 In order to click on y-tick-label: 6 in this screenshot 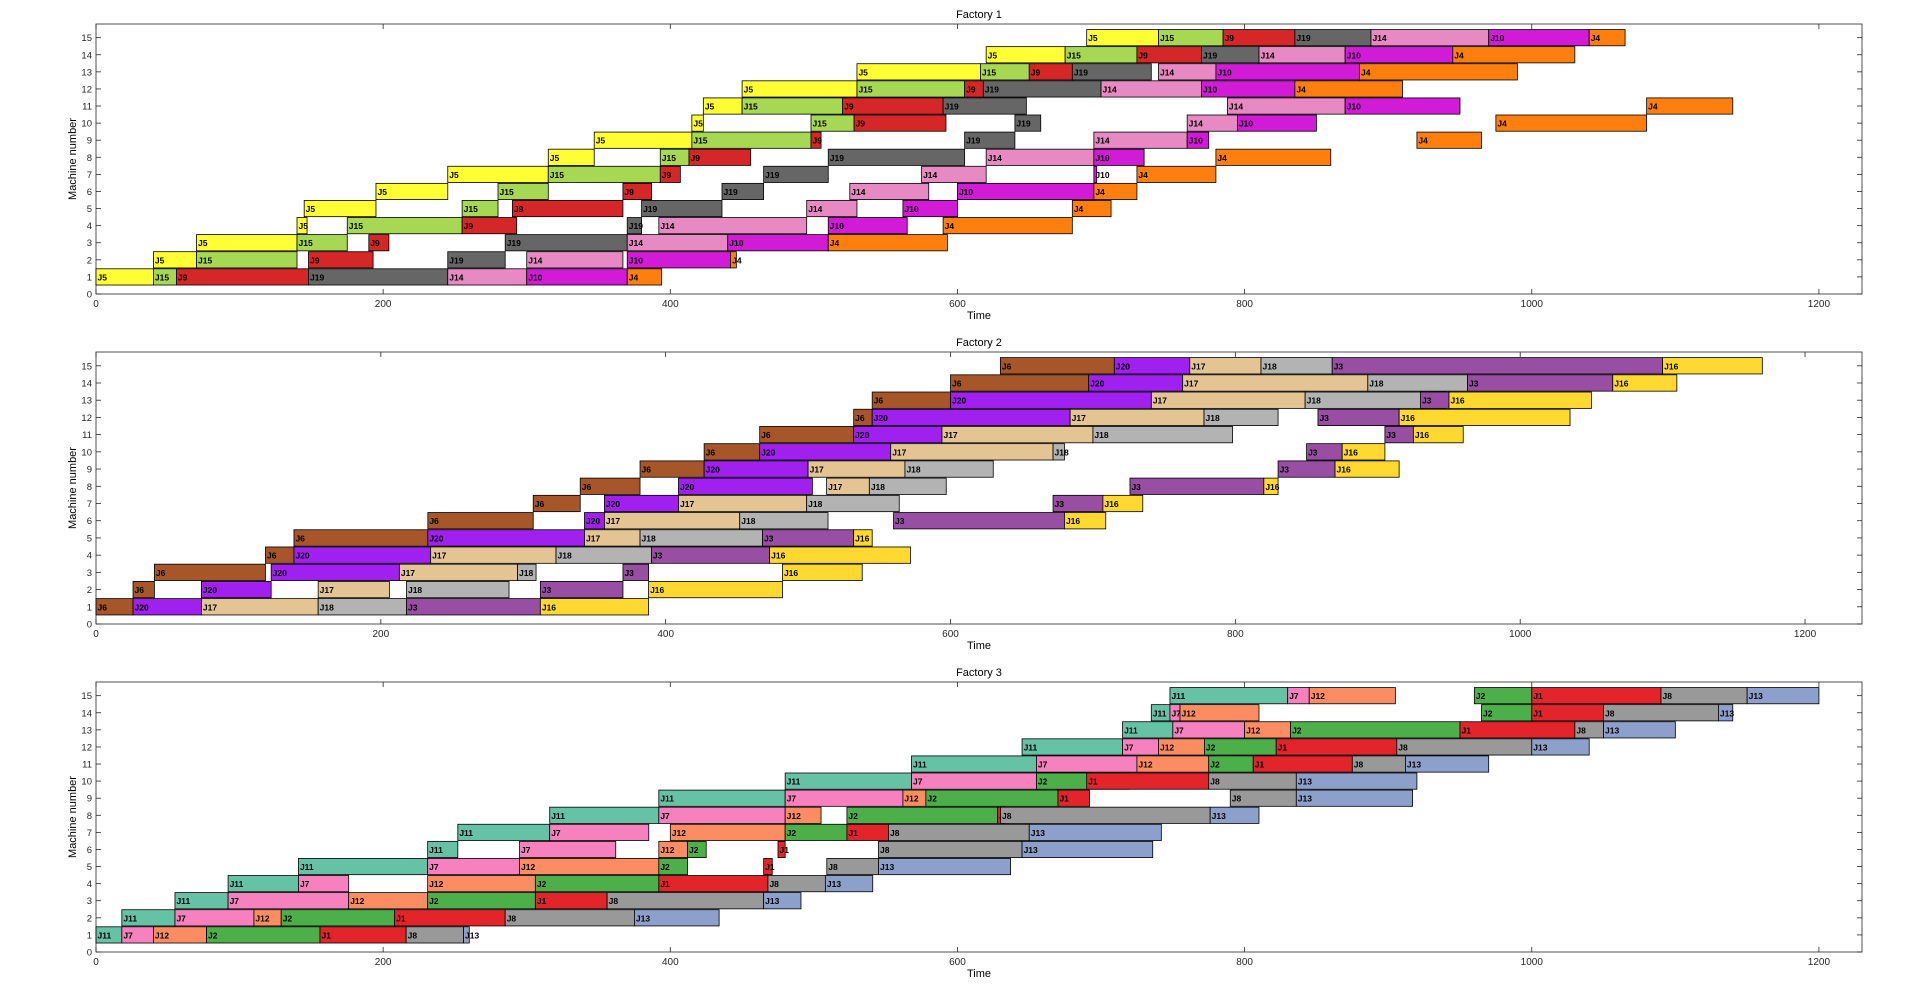, I will do `click(89, 850)`.